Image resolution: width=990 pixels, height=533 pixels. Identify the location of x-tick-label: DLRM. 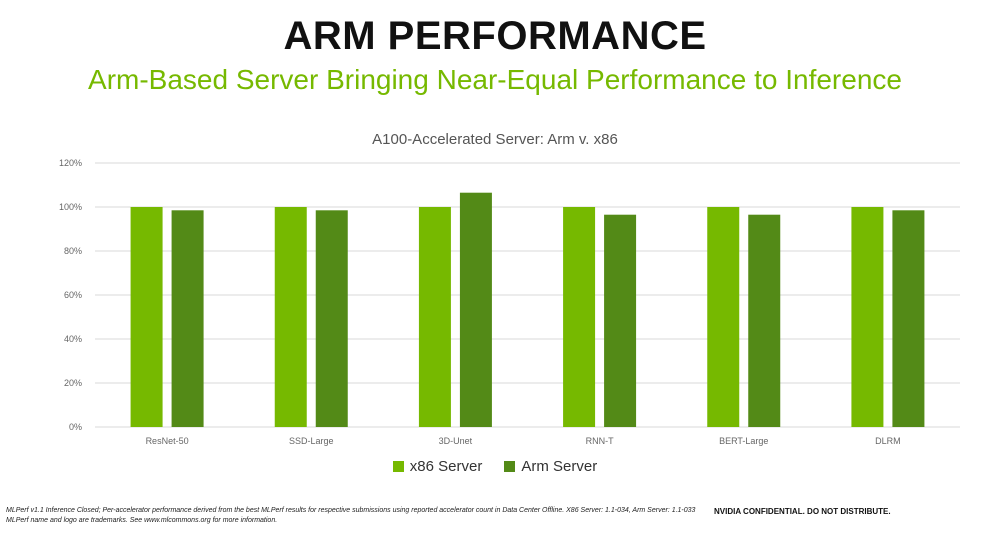
(888, 441).